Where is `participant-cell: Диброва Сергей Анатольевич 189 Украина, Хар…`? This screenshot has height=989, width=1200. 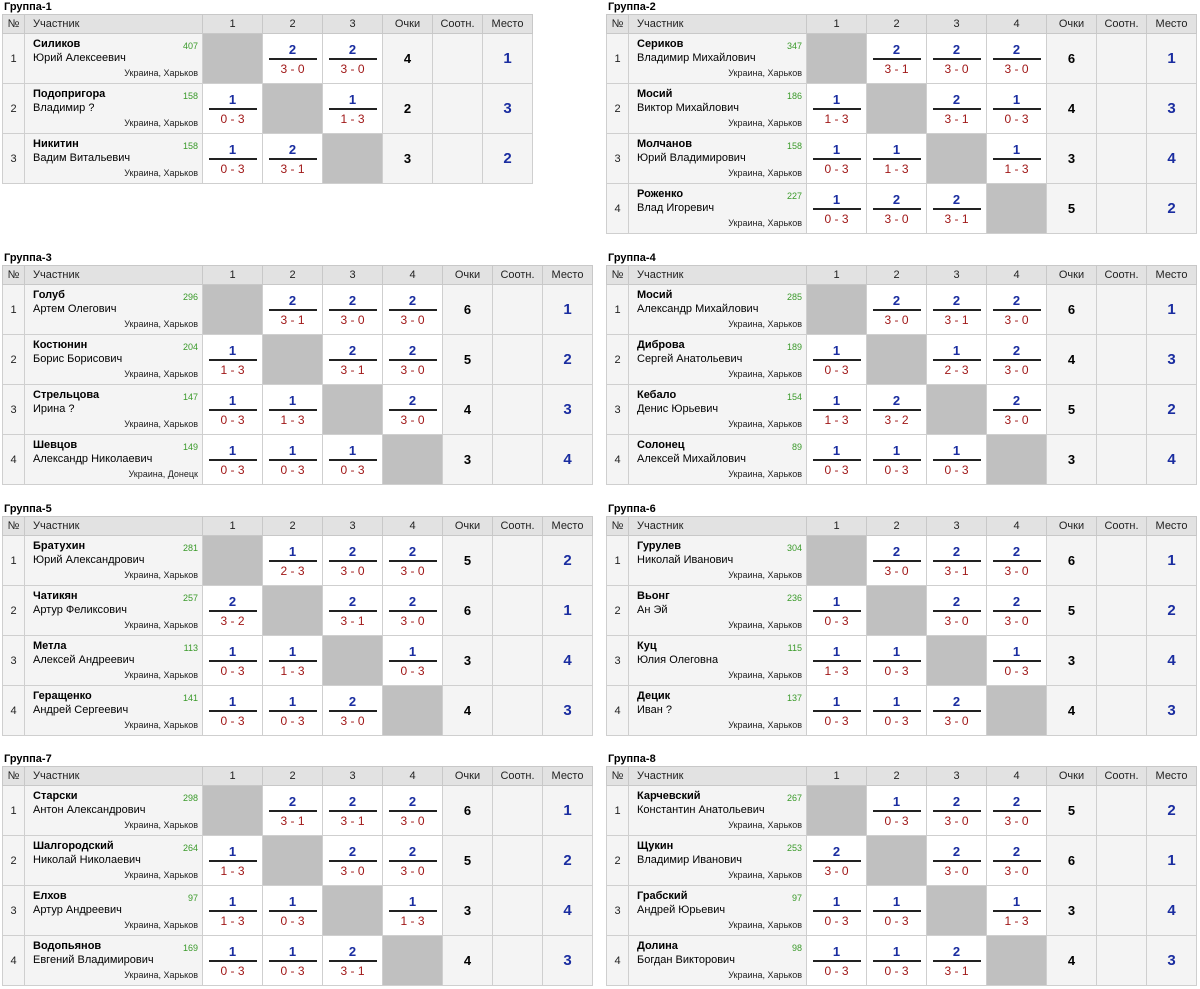 participant-cell: Диброва Сергей Анатольевич 189 Украина, Хар… is located at coordinates (717, 359).